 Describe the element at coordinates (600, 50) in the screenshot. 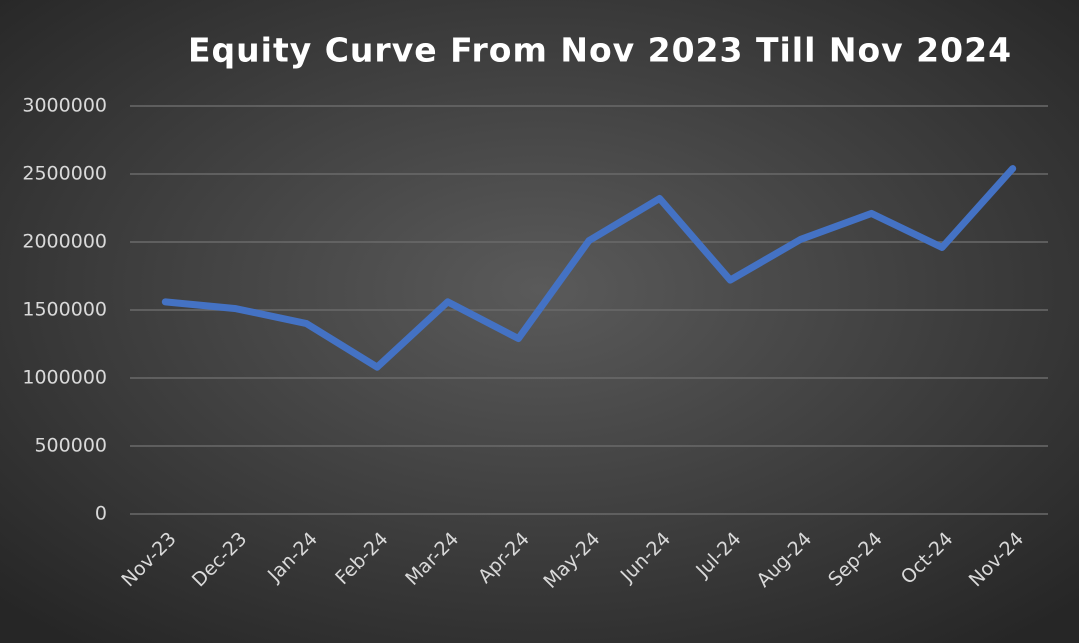

I see `chart-title: Equity Curve From Nov 2023 Till Nov 2024` at that location.